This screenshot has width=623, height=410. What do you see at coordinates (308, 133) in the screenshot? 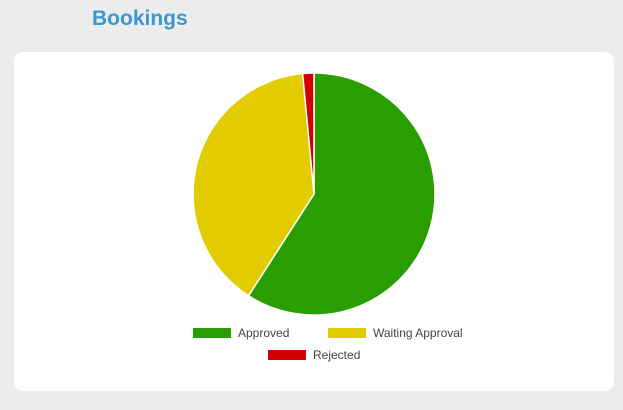
I see `pie-slice-rejected` at bounding box center [308, 133].